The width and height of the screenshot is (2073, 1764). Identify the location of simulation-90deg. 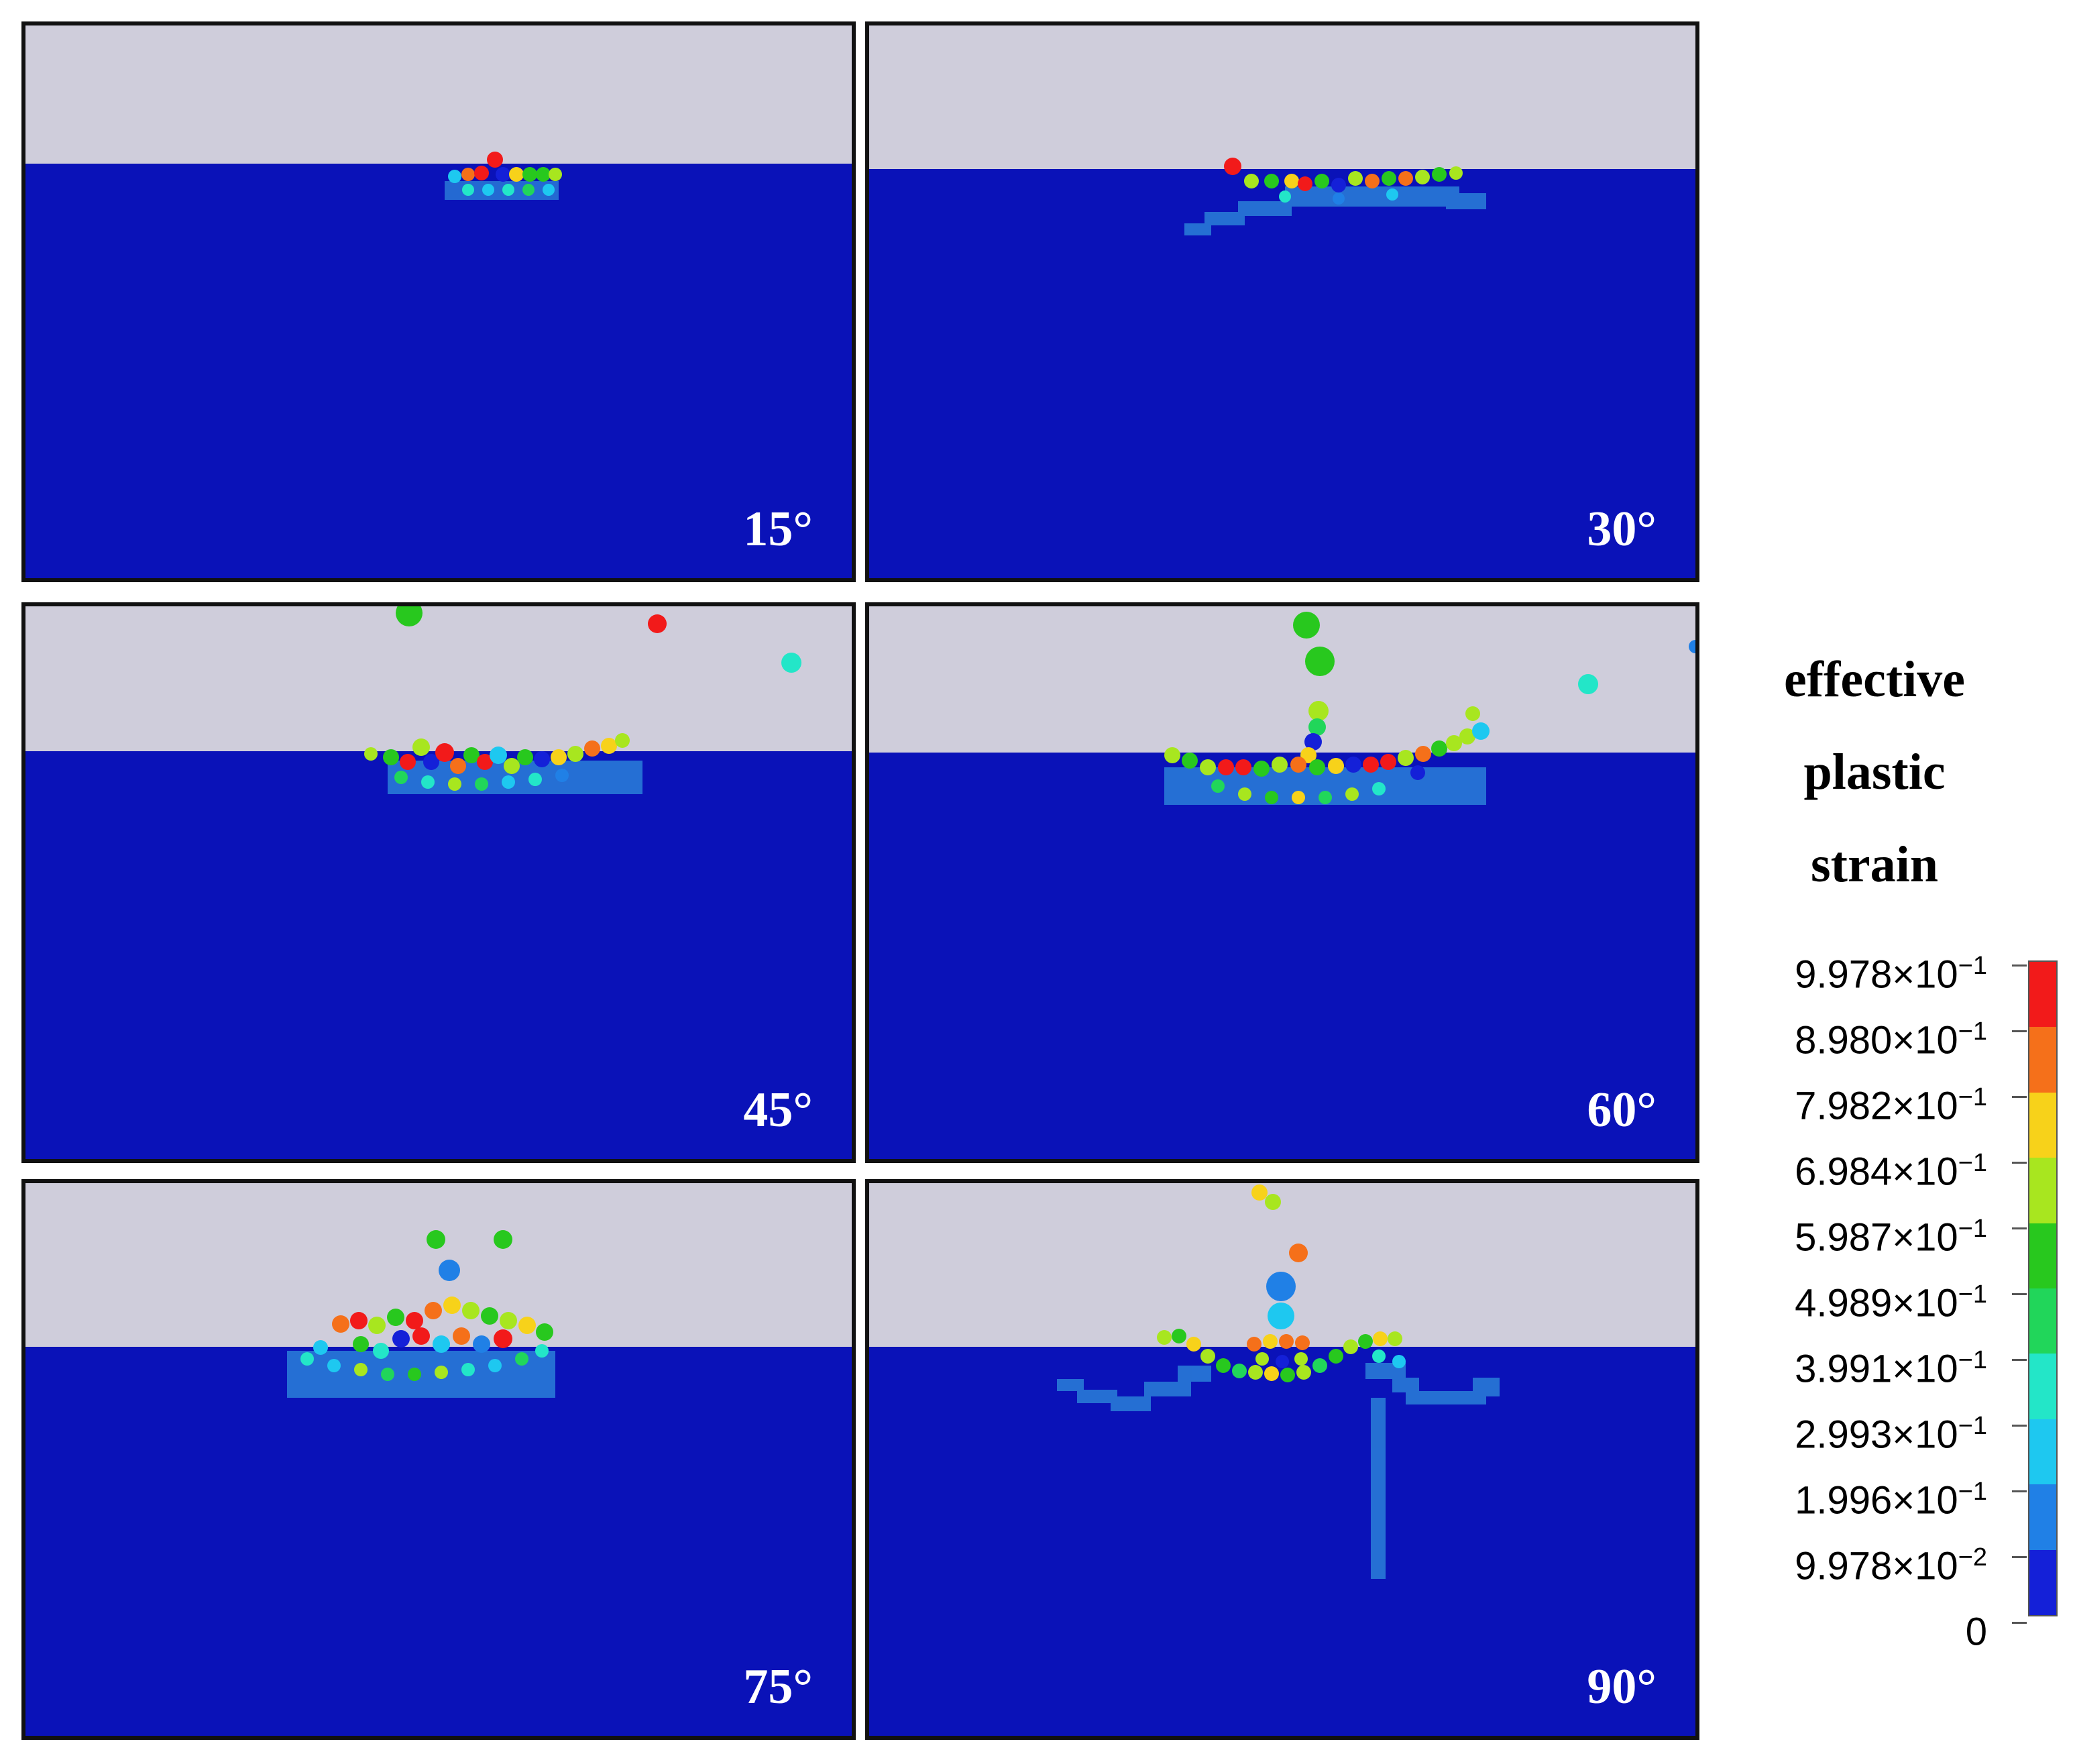
(1282, 1460).